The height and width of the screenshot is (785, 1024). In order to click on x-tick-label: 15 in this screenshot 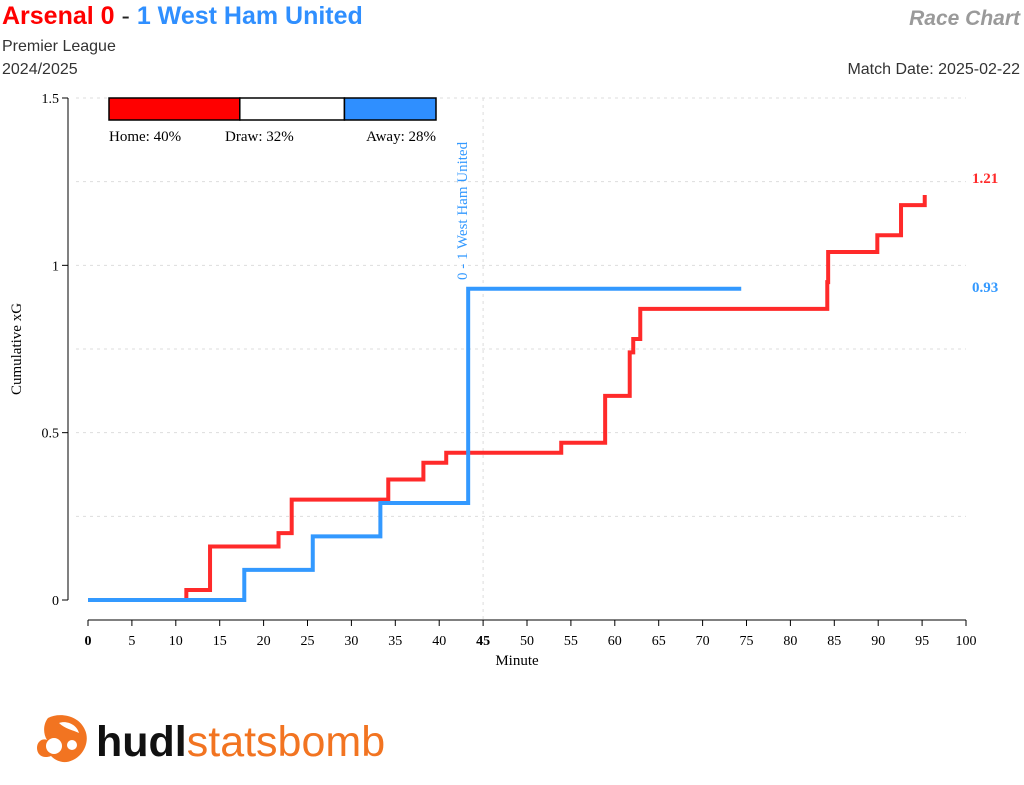, I will do `click(220, 641)`.